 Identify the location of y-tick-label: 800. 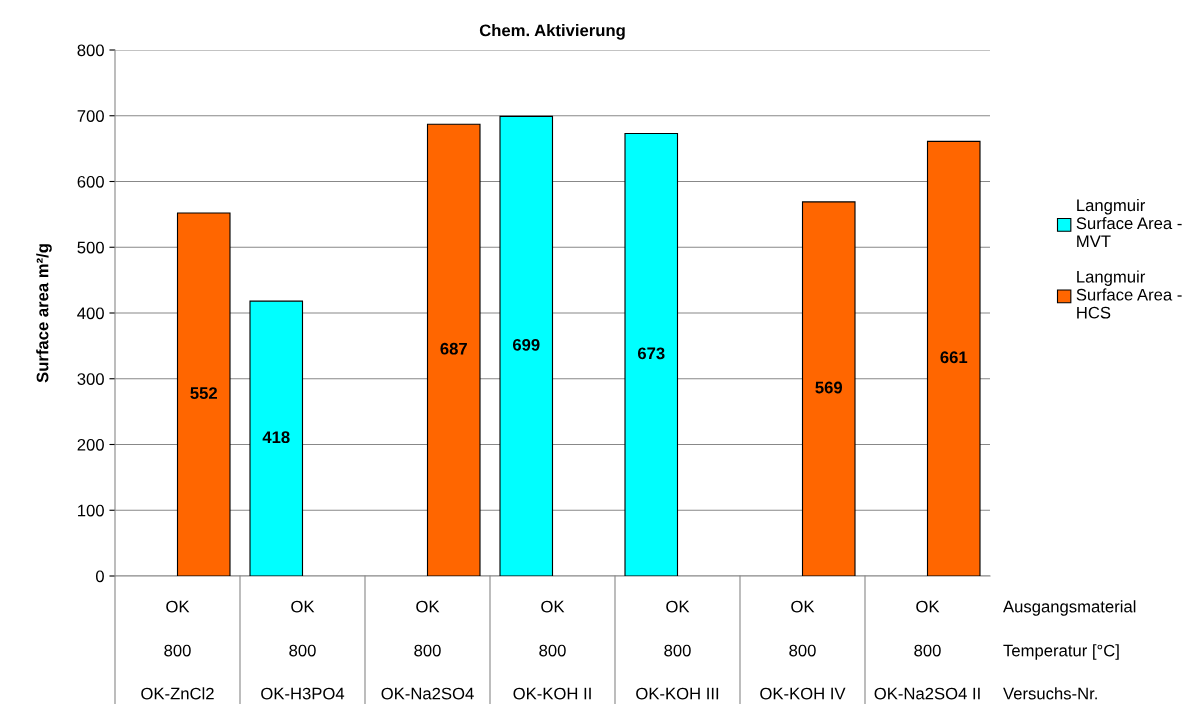
(90, 50).